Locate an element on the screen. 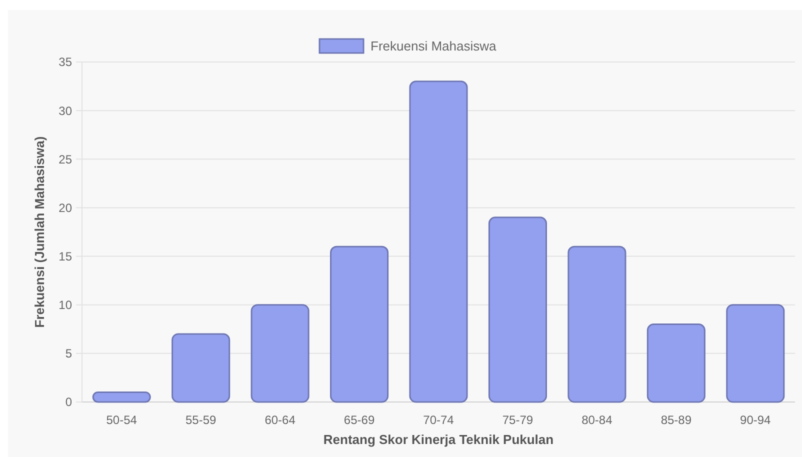 The image size is (802, 457). x-tick-label: 65-69 is located at coordinates (359, 420).